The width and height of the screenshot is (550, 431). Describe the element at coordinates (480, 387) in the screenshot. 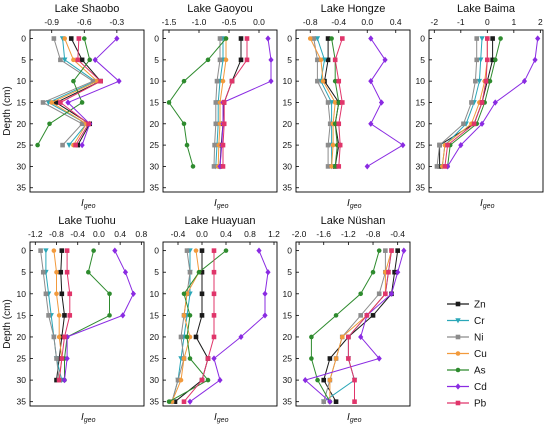

I see `legend-label: Cd` at that location.